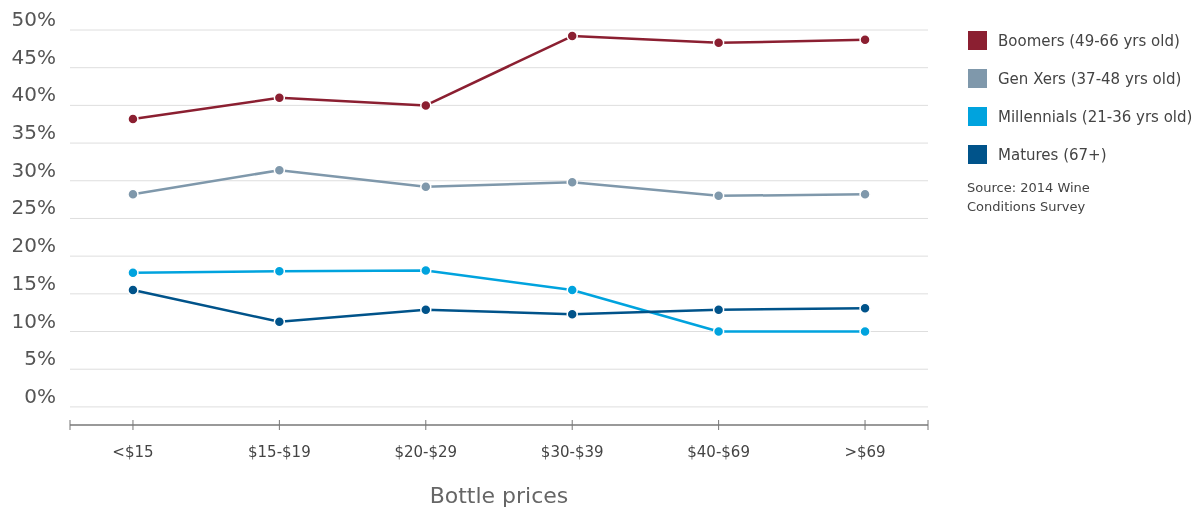  What do you see at coordinates (572, 452) in the screenshot?
I see `x-tick-label: $30-$39` at bounding box center [572, 452].